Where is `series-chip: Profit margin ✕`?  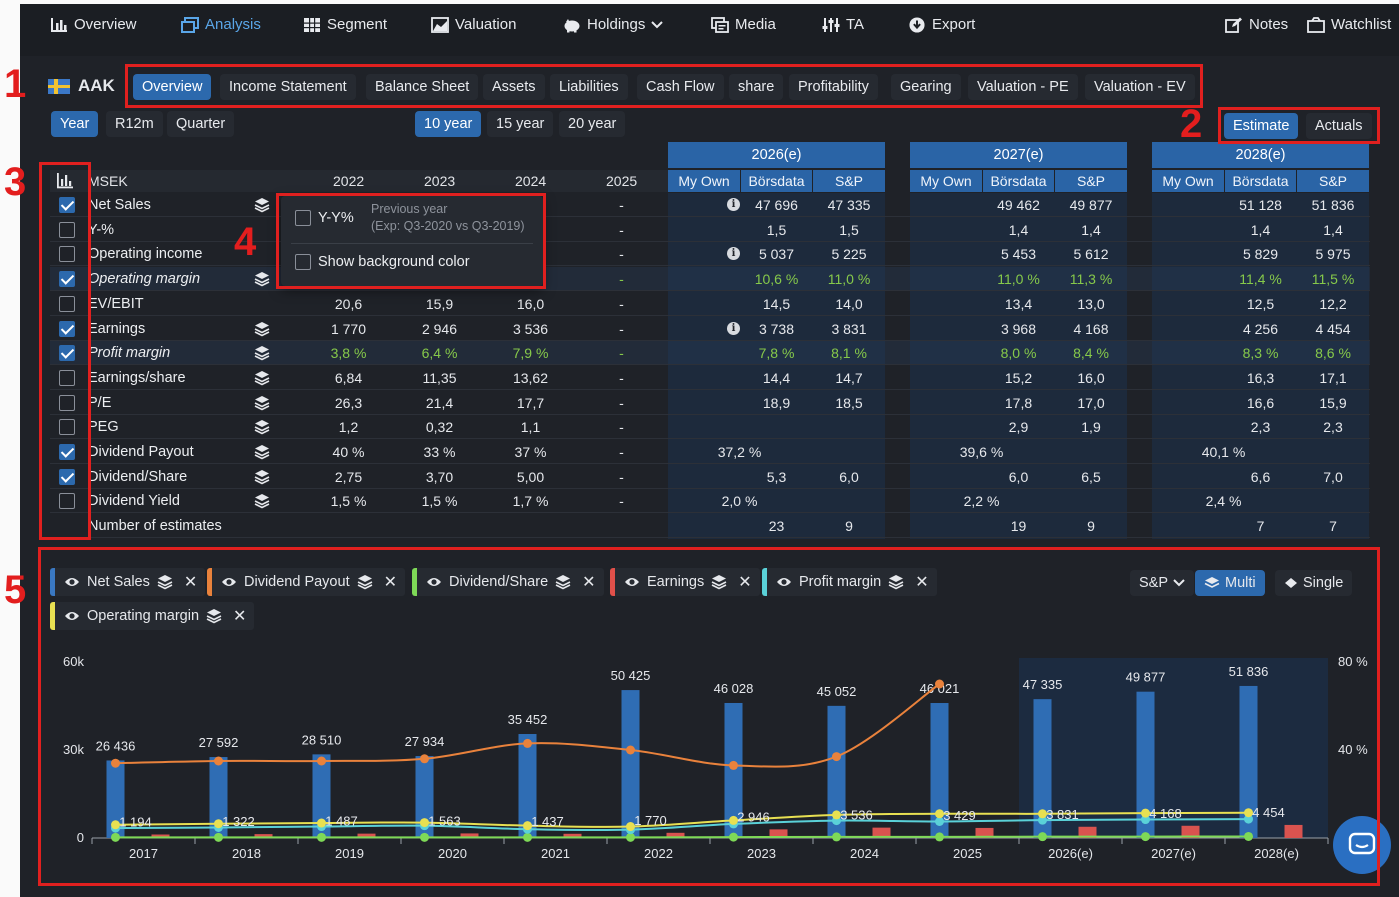
series-chip: Profit margin ✕ is located at coordinates (849, 582).